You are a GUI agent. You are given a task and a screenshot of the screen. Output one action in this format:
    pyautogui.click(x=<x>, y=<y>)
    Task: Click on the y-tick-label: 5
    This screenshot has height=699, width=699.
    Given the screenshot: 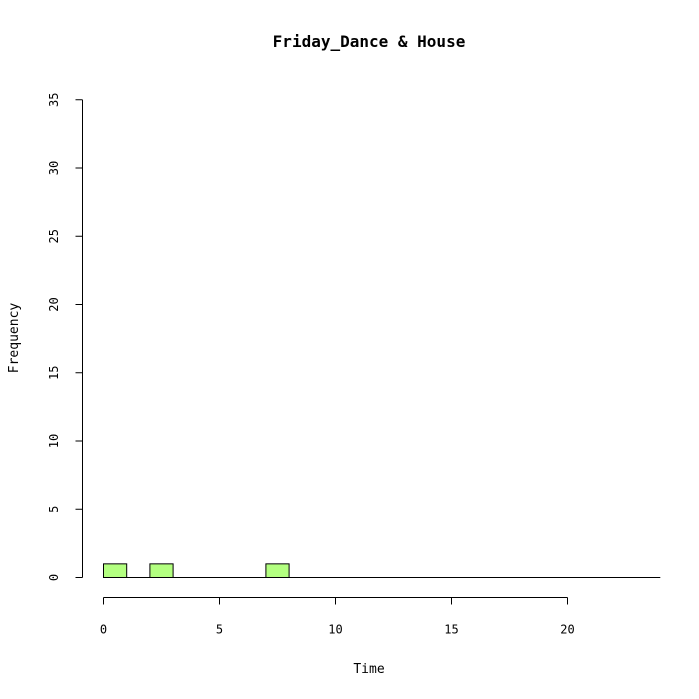 What is the action you would take?
    pyautogui.click(x=54, y=509)
    